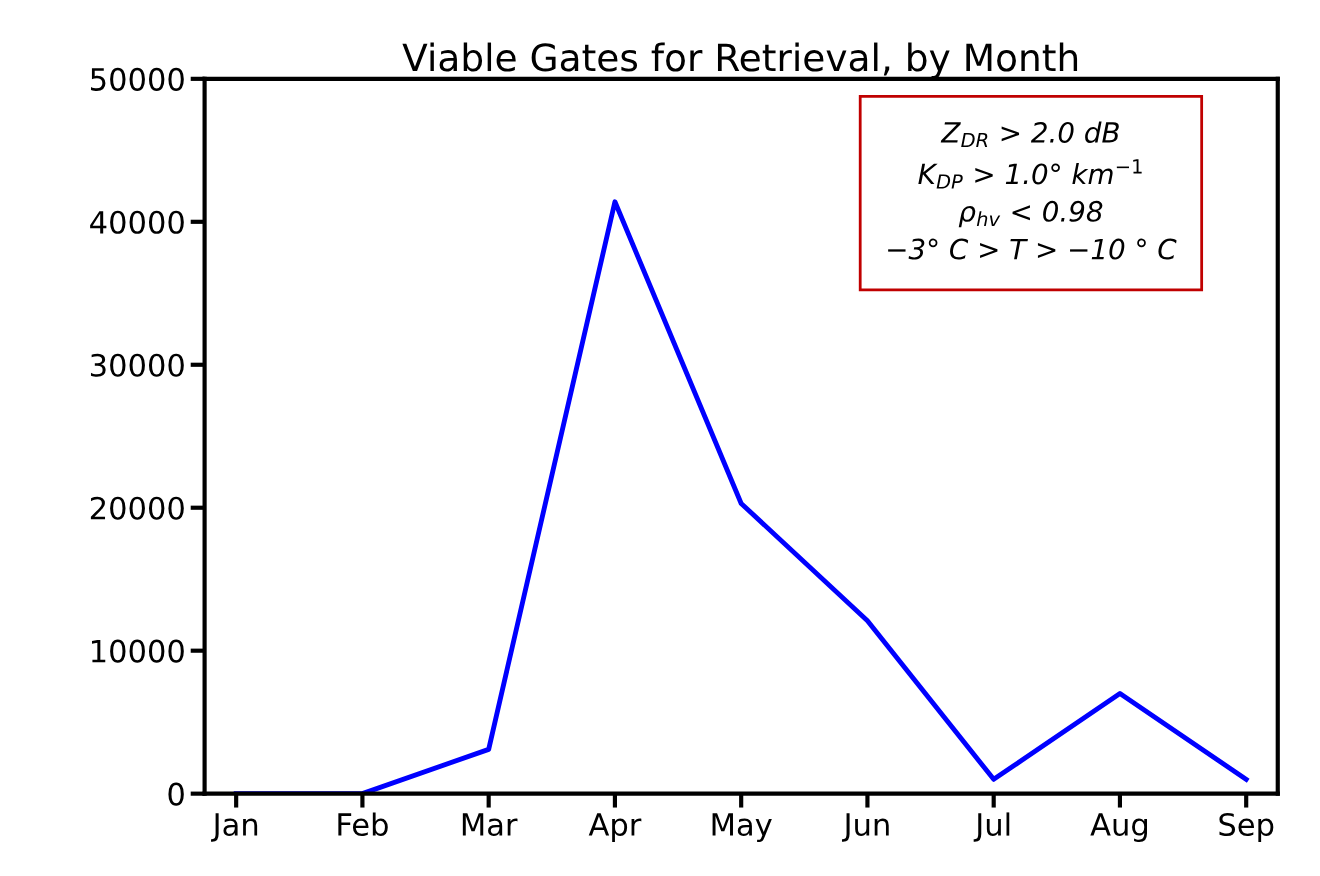  Describe the element at coordinates (137, 79) in the screenshot. I see `y-tick-label: 50000` at that location.